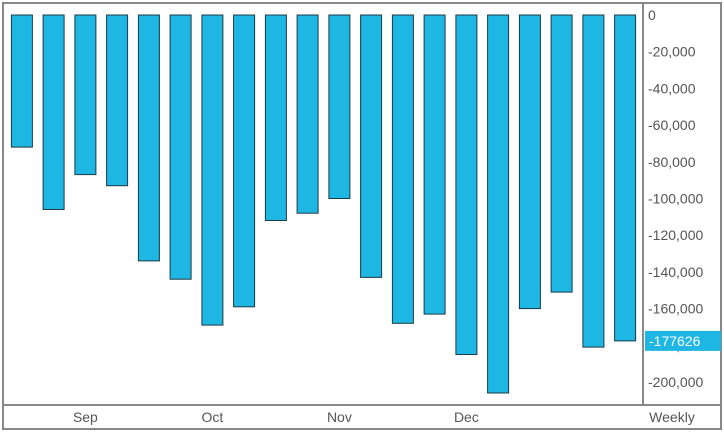 The image size is (724, 432). I want to click on y-tick-label: -160,000, so click(675, 309).